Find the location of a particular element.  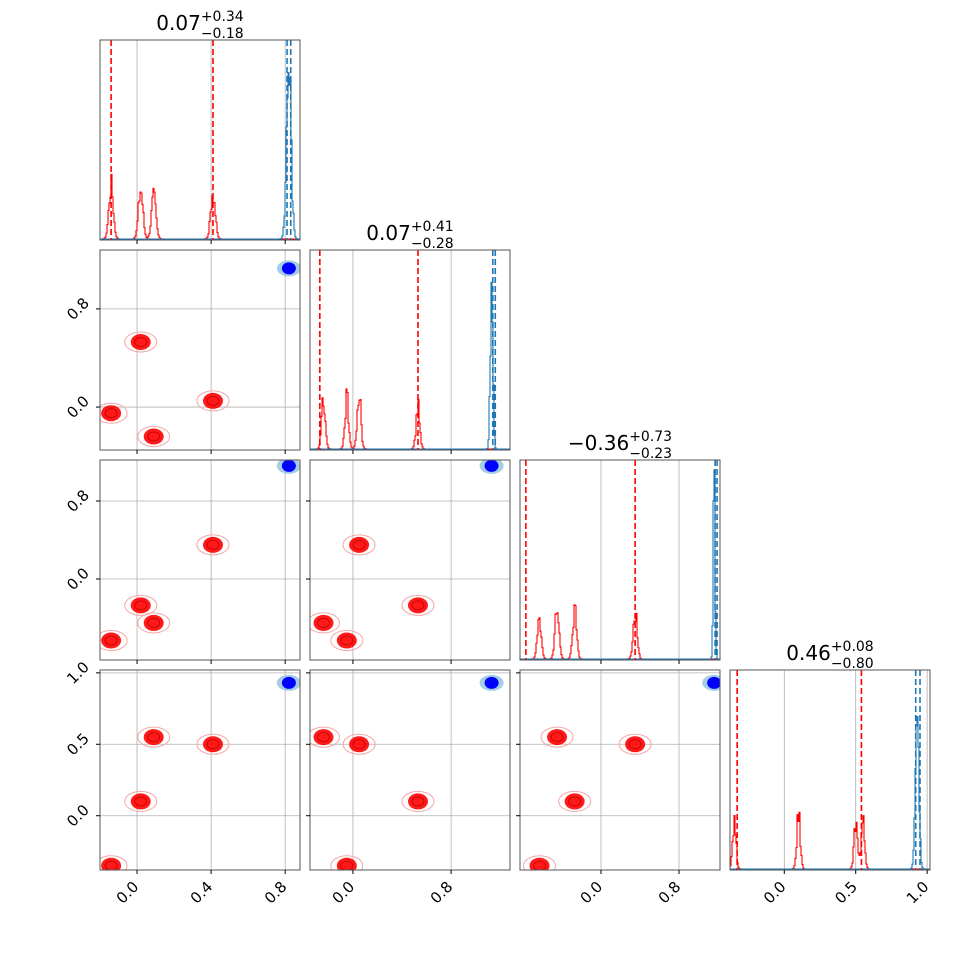

title-plus: +0.08 is located at coordinates (852, 647).